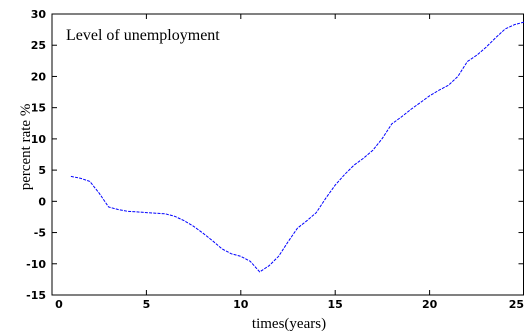 This screenshot has width=524, height=331. What do you see at coordinates (38, 45) in the screenshot?
I see `y-tick-label: 25` at bounding box center [38, 45].